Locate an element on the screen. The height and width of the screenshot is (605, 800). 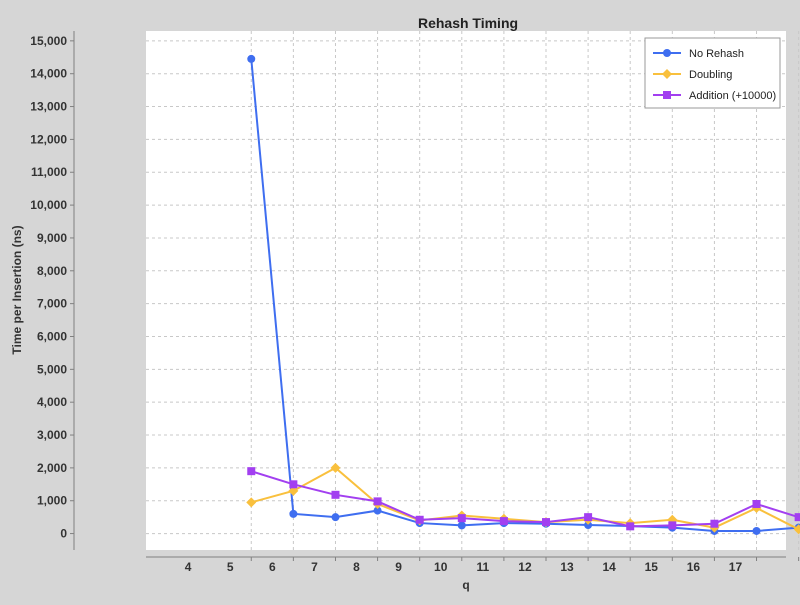
y-tick-label: 2,000 is located at coordinates (52, 468).